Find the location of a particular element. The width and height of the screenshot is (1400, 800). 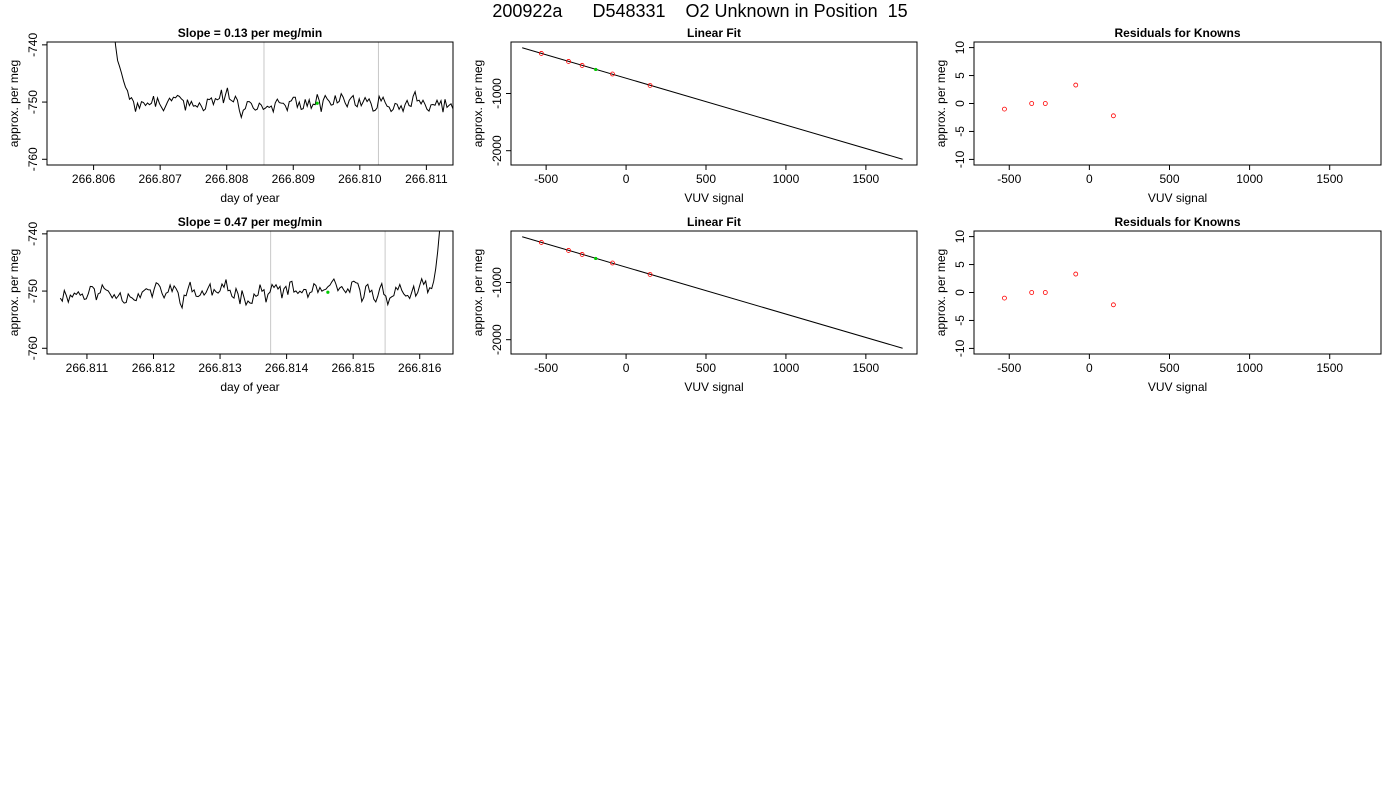

x-tick-label: 266.809 is located at coordinates (294, 179).